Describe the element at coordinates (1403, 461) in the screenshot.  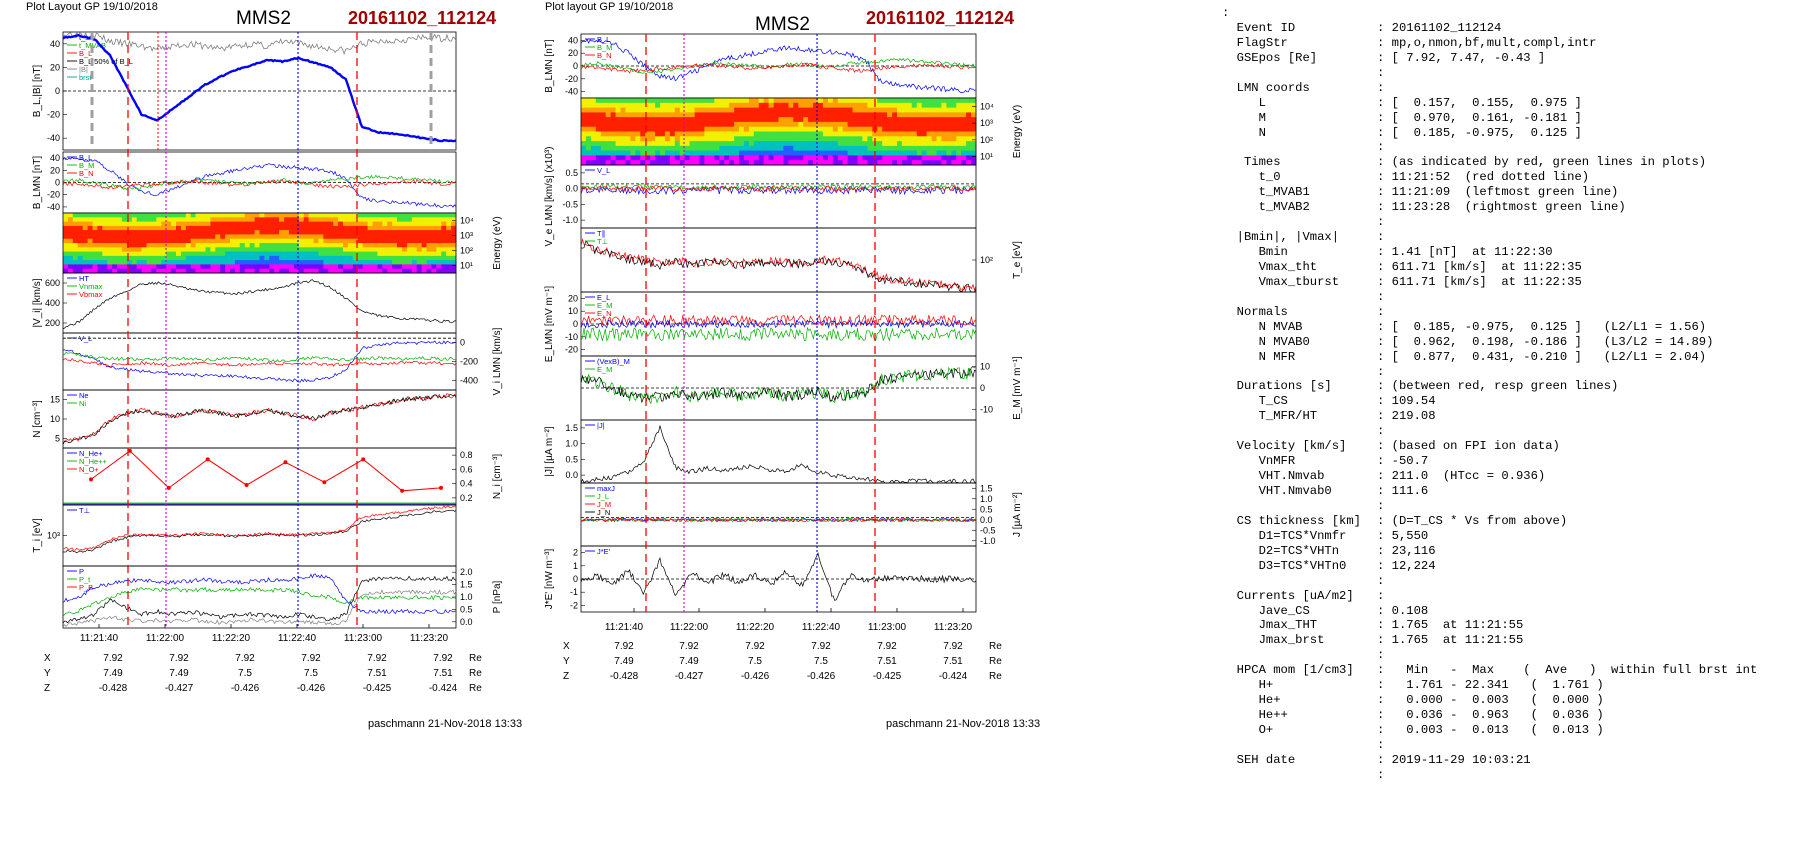
I see `summary-value: : -50.7` at that location.